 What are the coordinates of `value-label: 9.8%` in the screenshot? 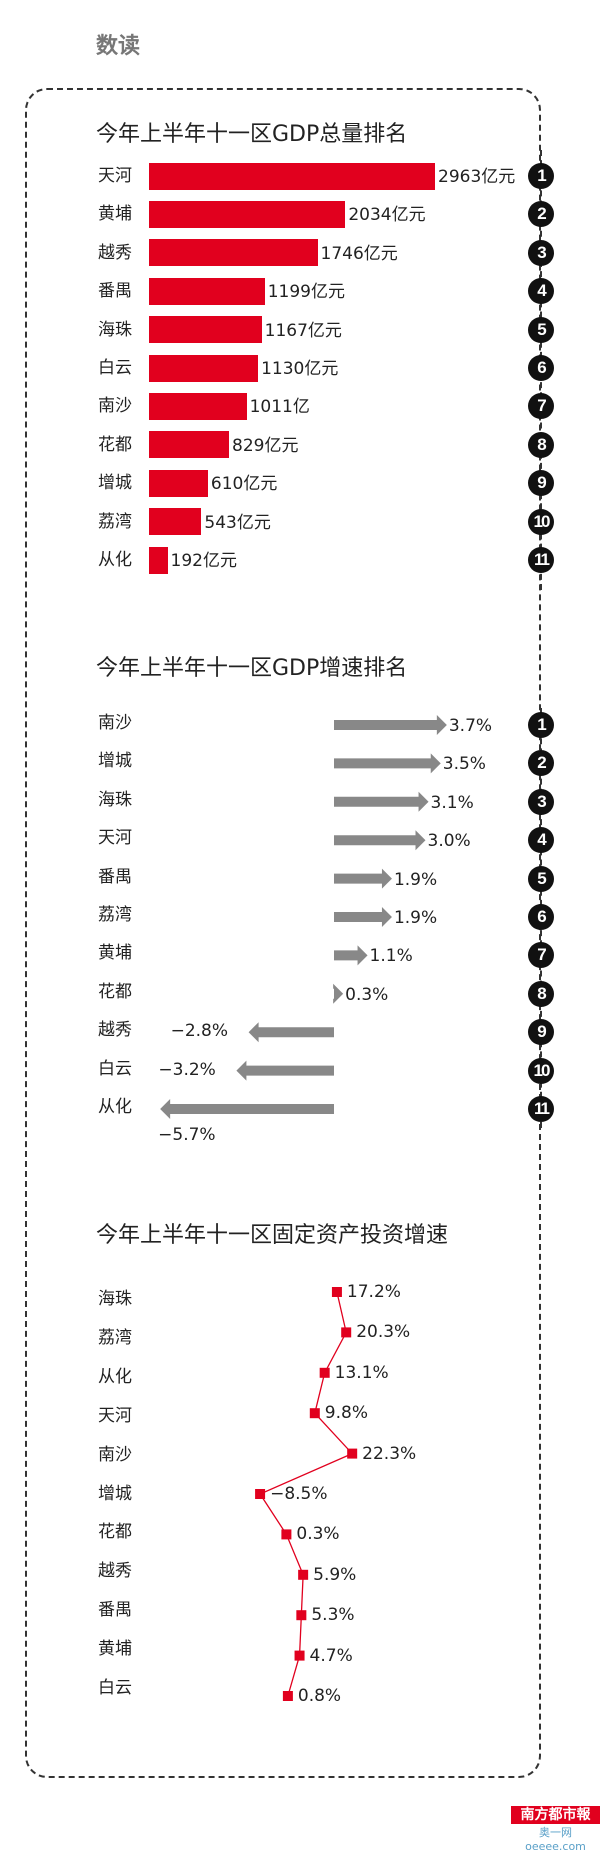 It's located at (346, 1413).